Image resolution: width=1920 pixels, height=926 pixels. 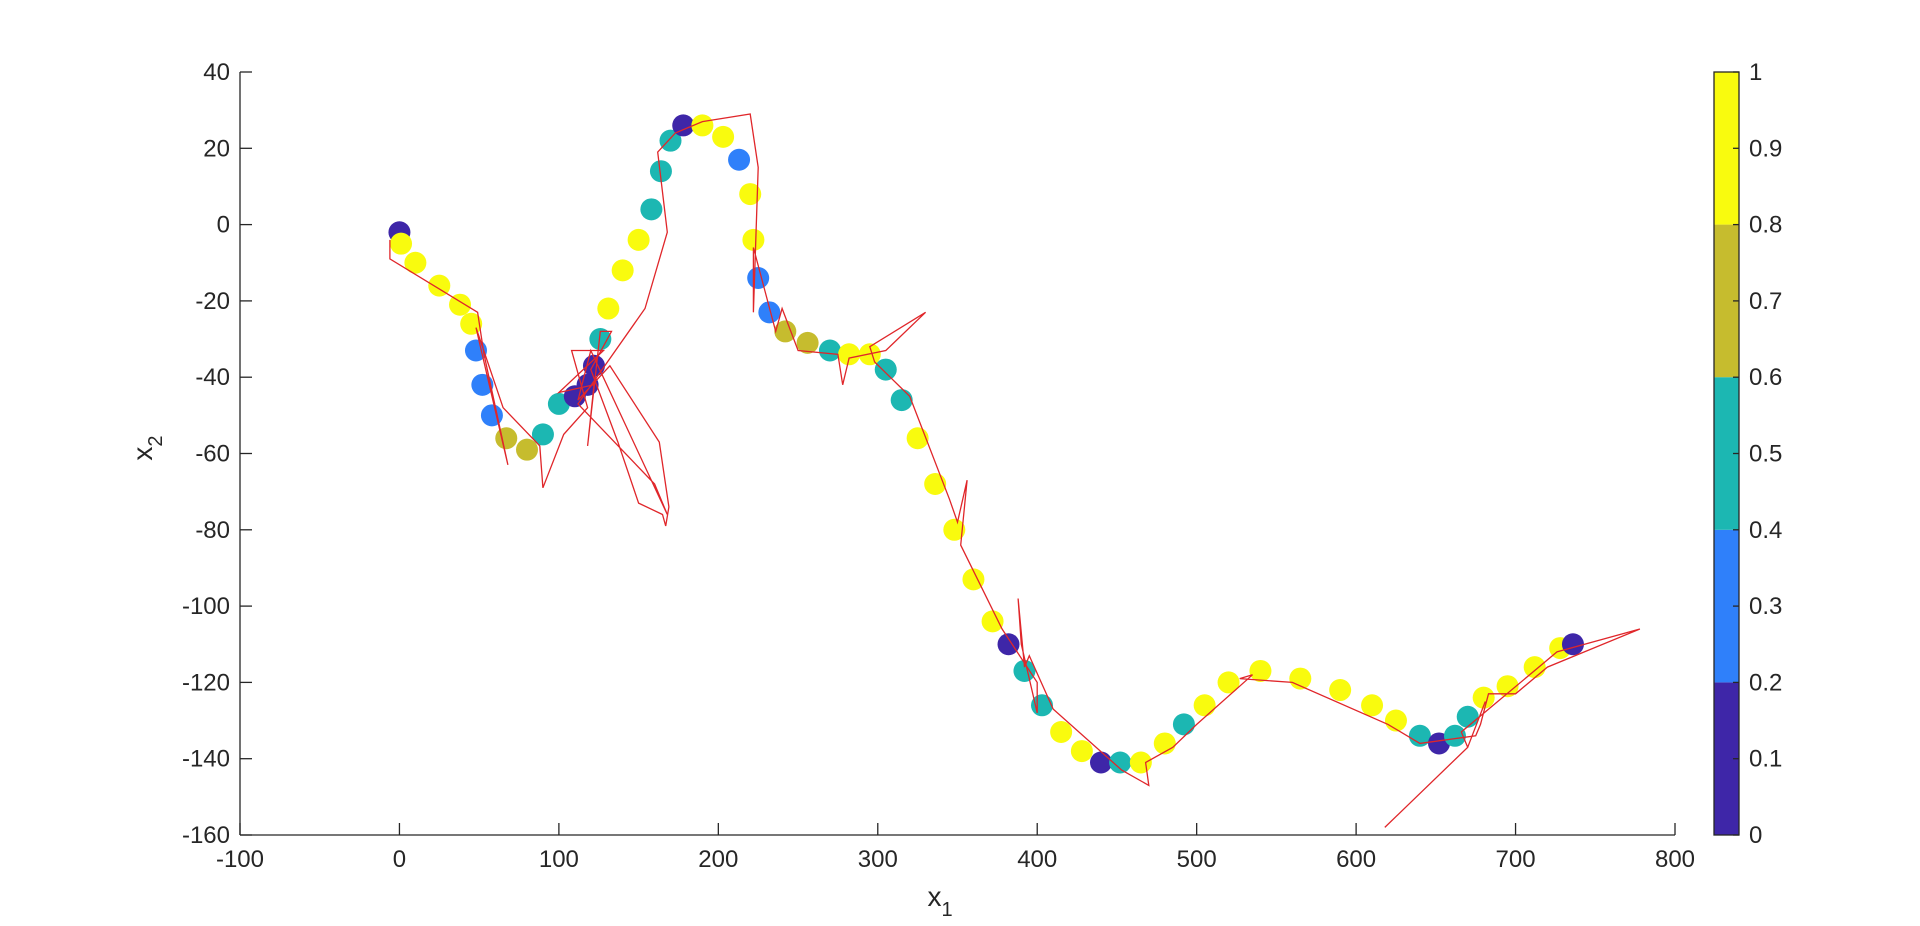 What do you see at coordinates (1675, 859) in the screenshot?
I see `x-tick-label-9: 800` at bounding box center [1675, 859].